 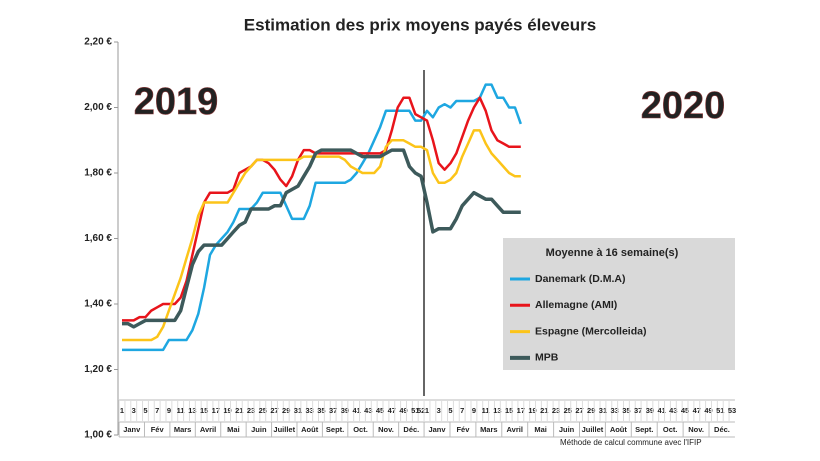 What do you see at coordinates (98, 42) in the screenshot?
I see `y-tick-label: 2,20 €` at bounding box center [98, 42].